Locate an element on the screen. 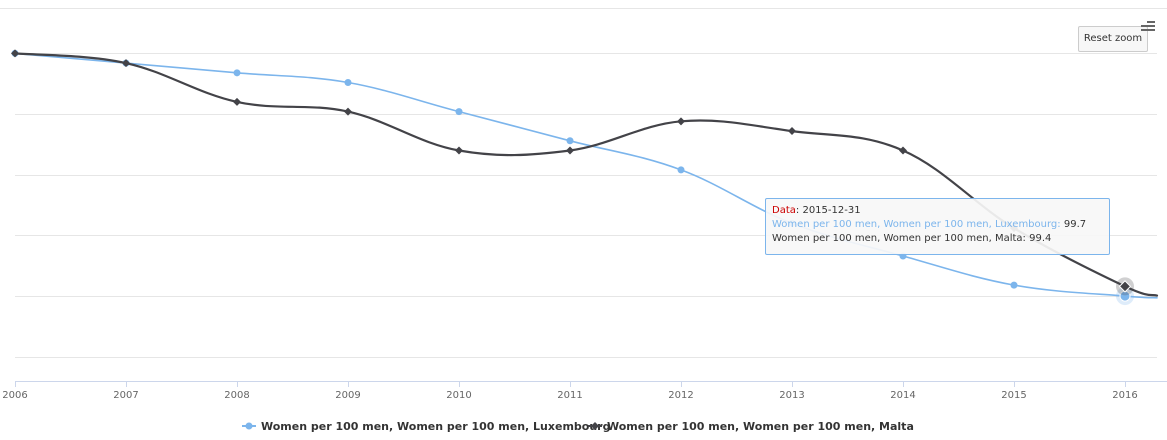 This screenshot has width=1167, height=440. x-tick-label: 2013 is located at coordinates (791, 395).